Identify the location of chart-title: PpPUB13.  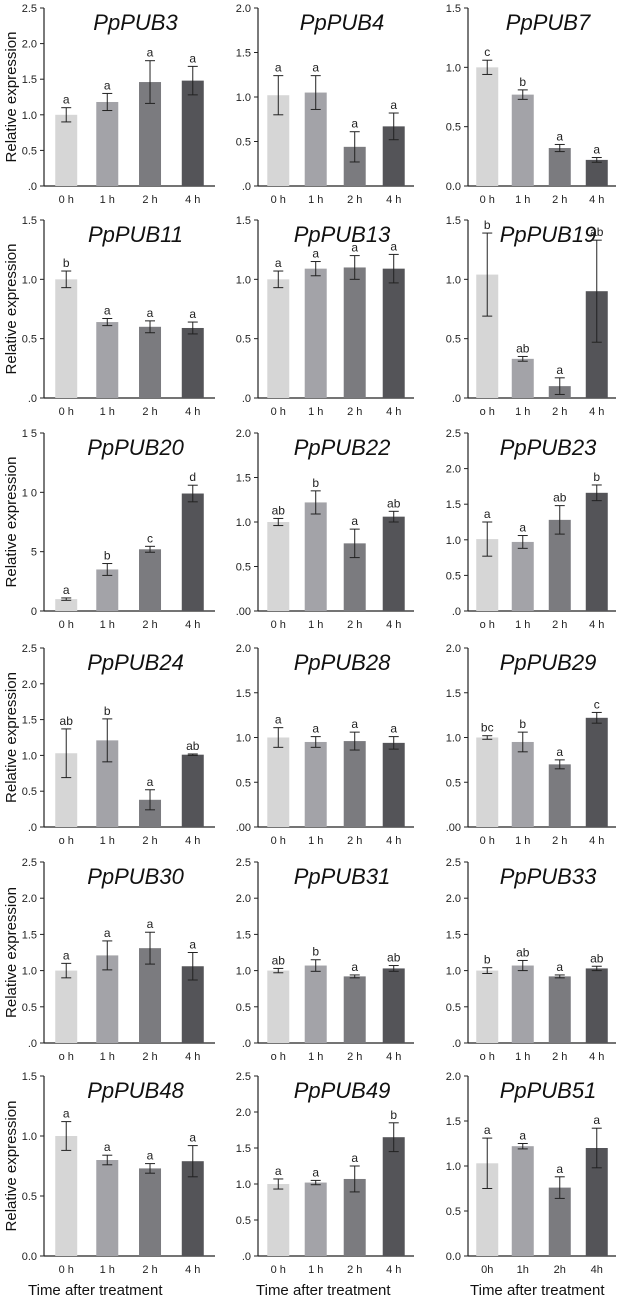
(342, 234).